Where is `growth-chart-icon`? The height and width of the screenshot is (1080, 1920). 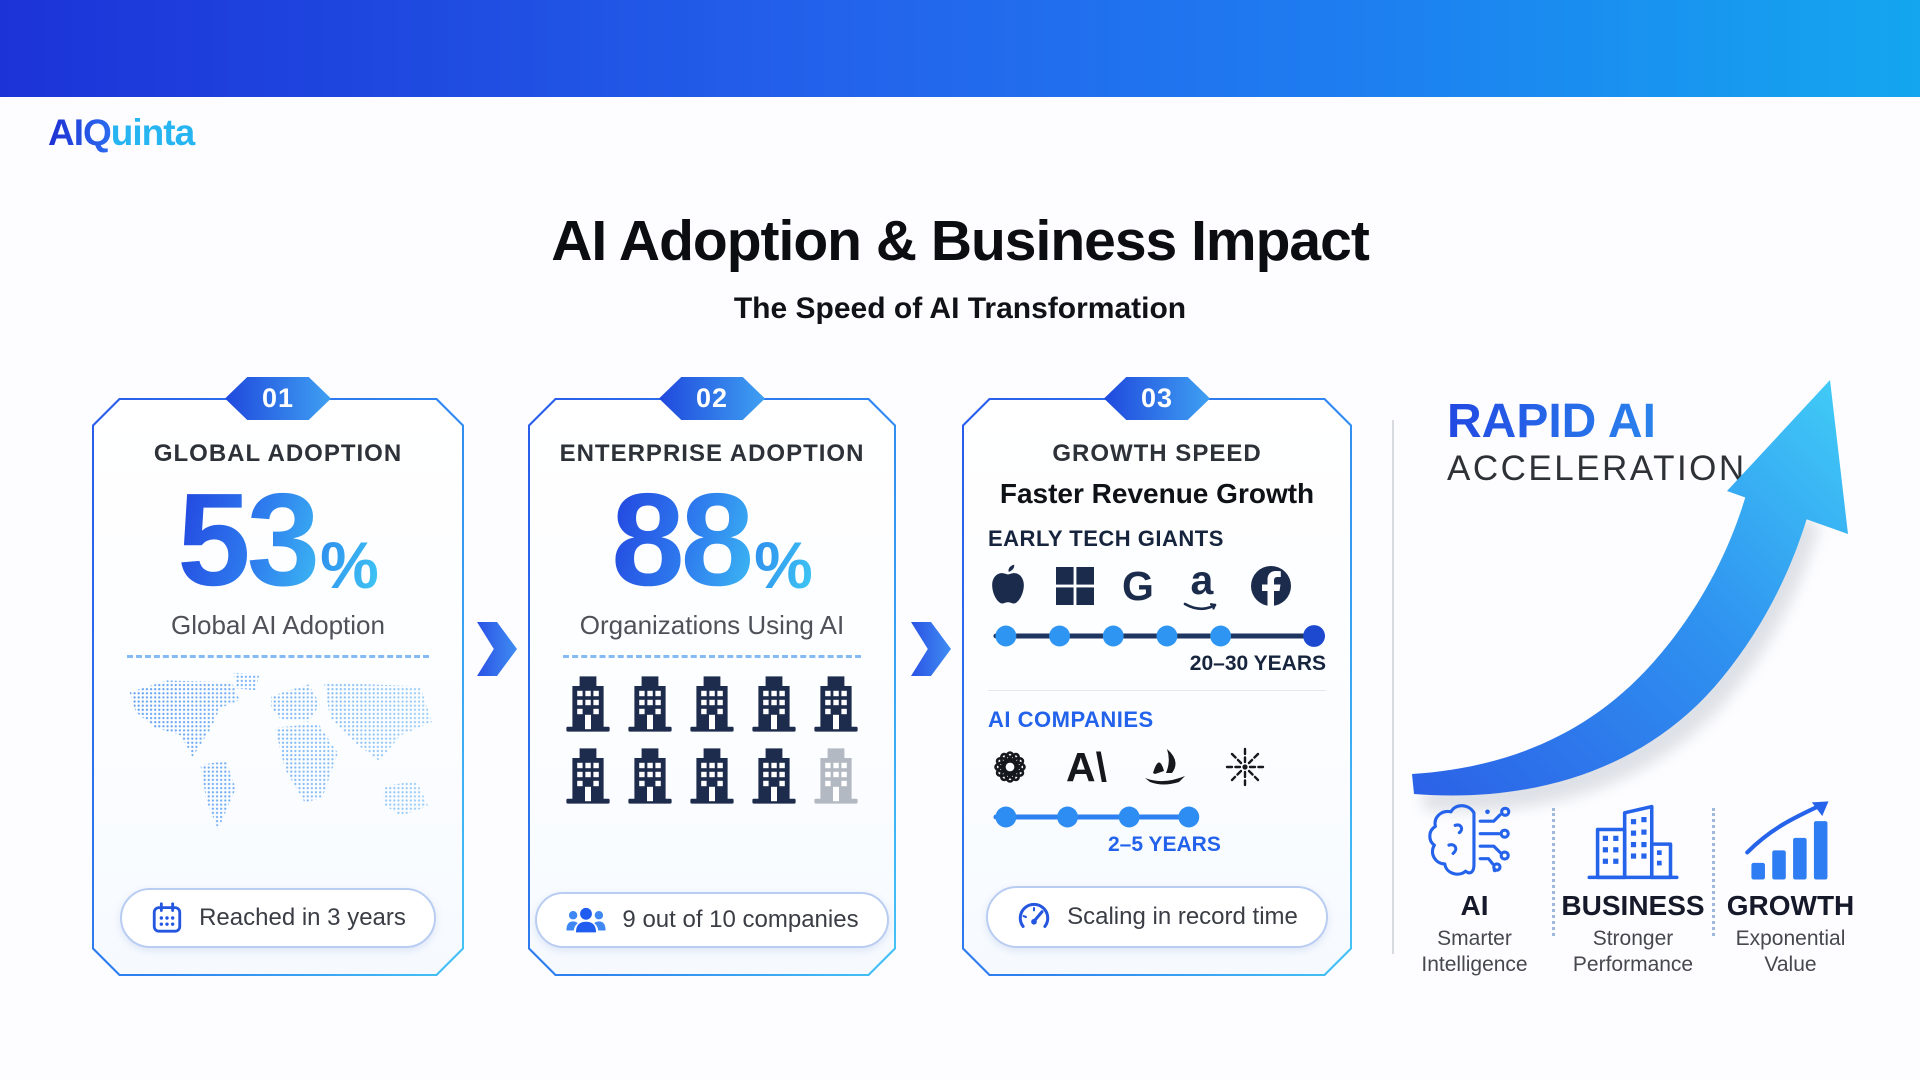
growth-chart-icon is located at coordinates (1786, 840).